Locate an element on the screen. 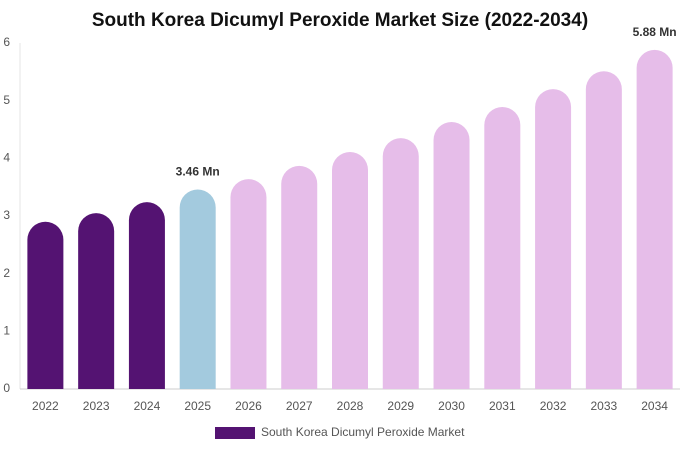  legend-label: South Korea Dicumyl Peroxide Market is located at coordinates (363, 432).